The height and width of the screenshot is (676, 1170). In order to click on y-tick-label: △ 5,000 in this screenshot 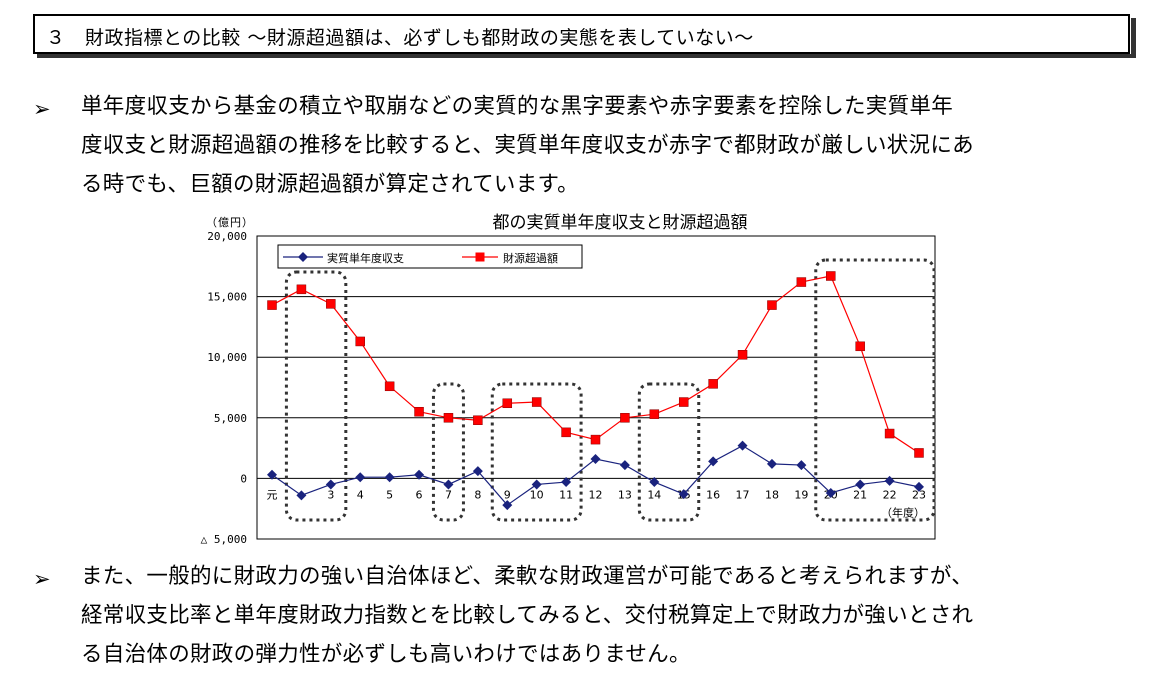, I will do `click(224, 539)`.